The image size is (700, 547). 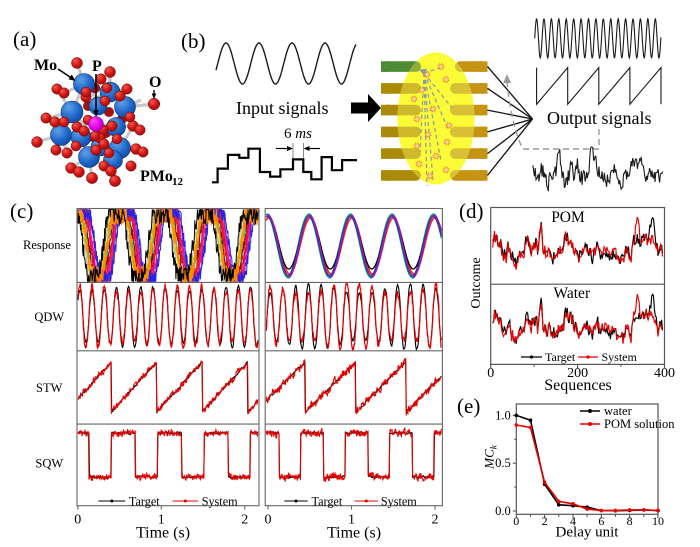 I want to click on svg-text: 6, so click(x=601, y=521).